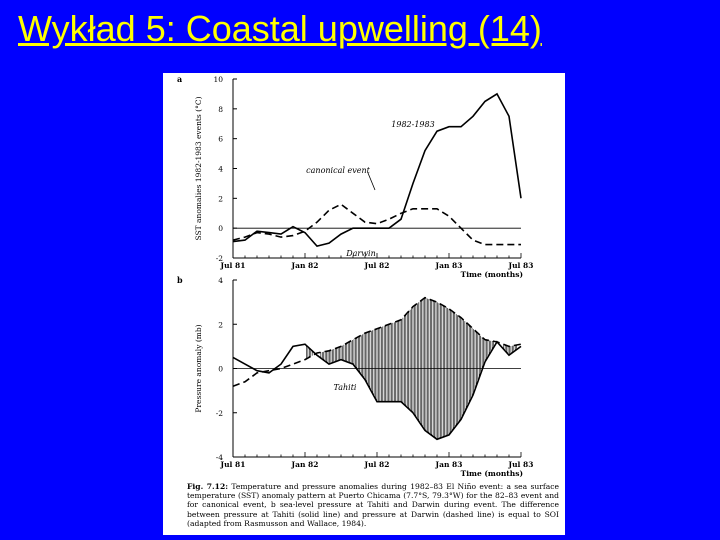 The height and width of the screenshot is (540, 720). I want to click on panel-b-y-tick-label: -4, so click(220, 457).